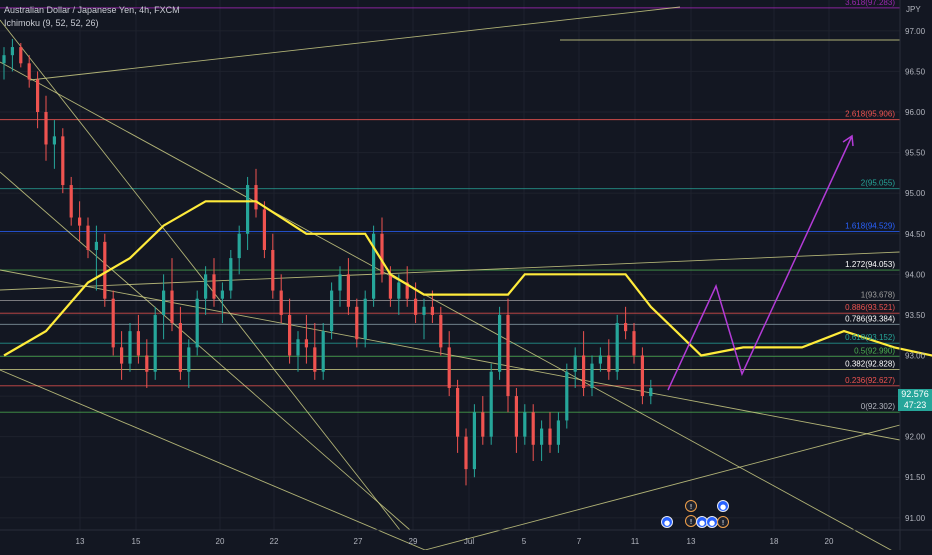  I want to click on x-tick-label: 22, so click(274, 541).